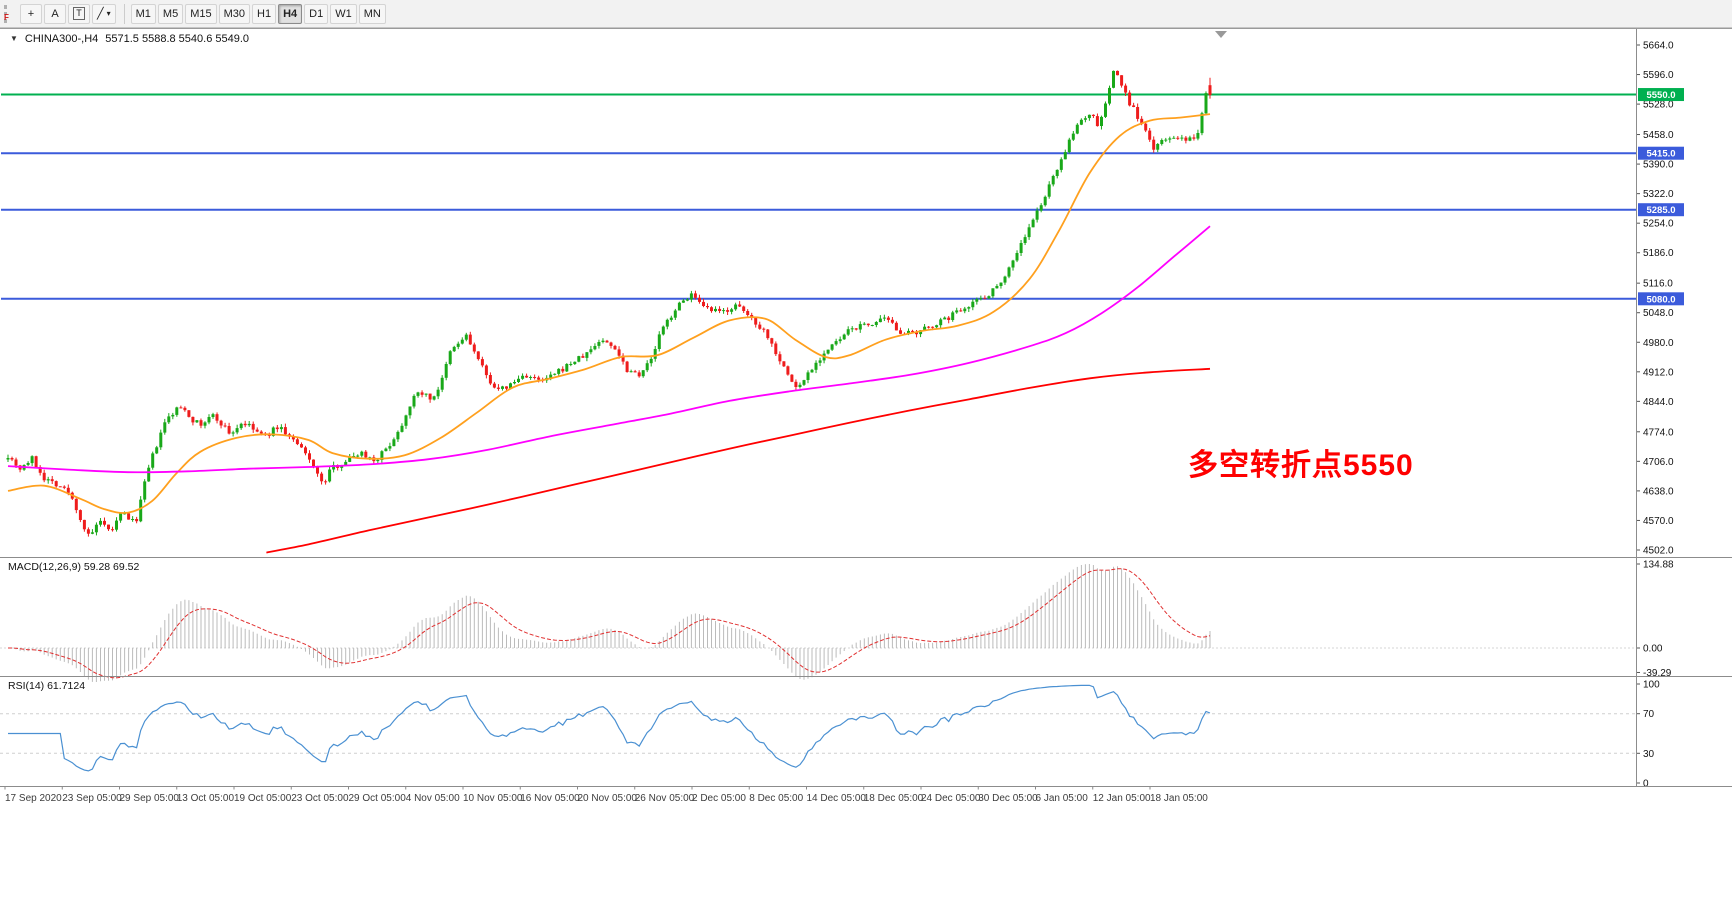 This screenshot has height=897, width=1732. I want to click on svg-text: 5390.0, so click(1658, 165).